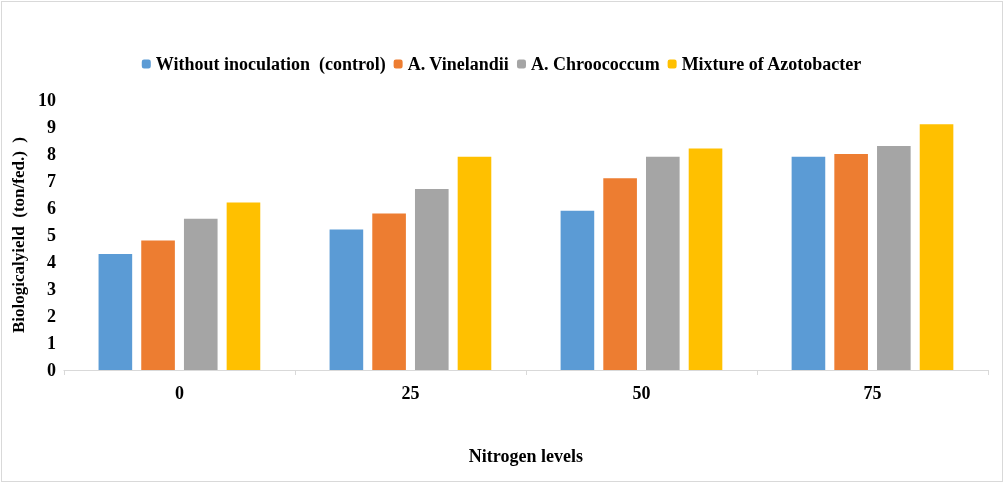 Image resolution: width=1004 pixels, height=483 pixels. What do you see at coordinates (51, 289) in the screenshot?
I see `y-tick-label: 3` at bounding box center [51, 289].